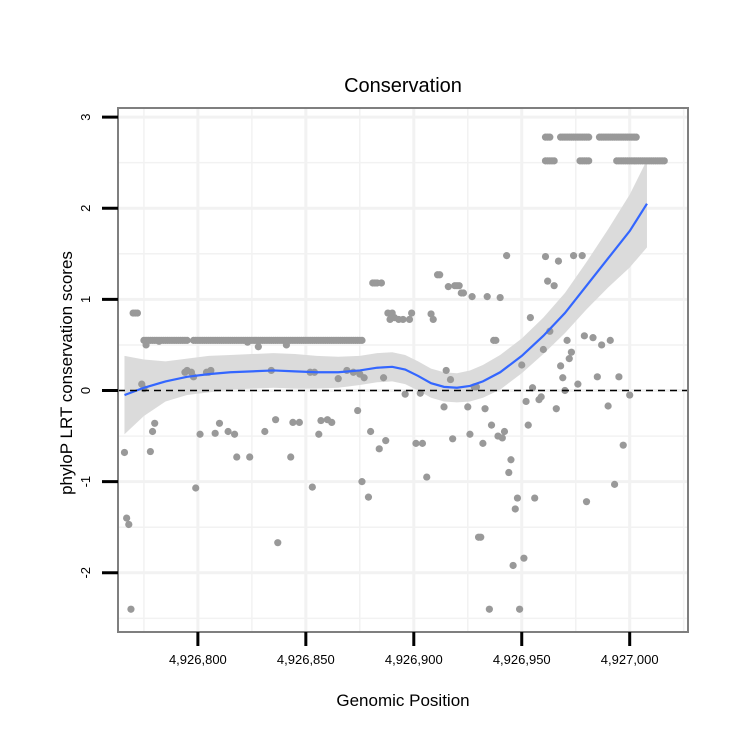 This screenshot has width=750, height=755. What do you see at coordinates (306, 659) in the screenshot?
I see `x-tick-label: 4,926,850` at bounding box center [306, 659].